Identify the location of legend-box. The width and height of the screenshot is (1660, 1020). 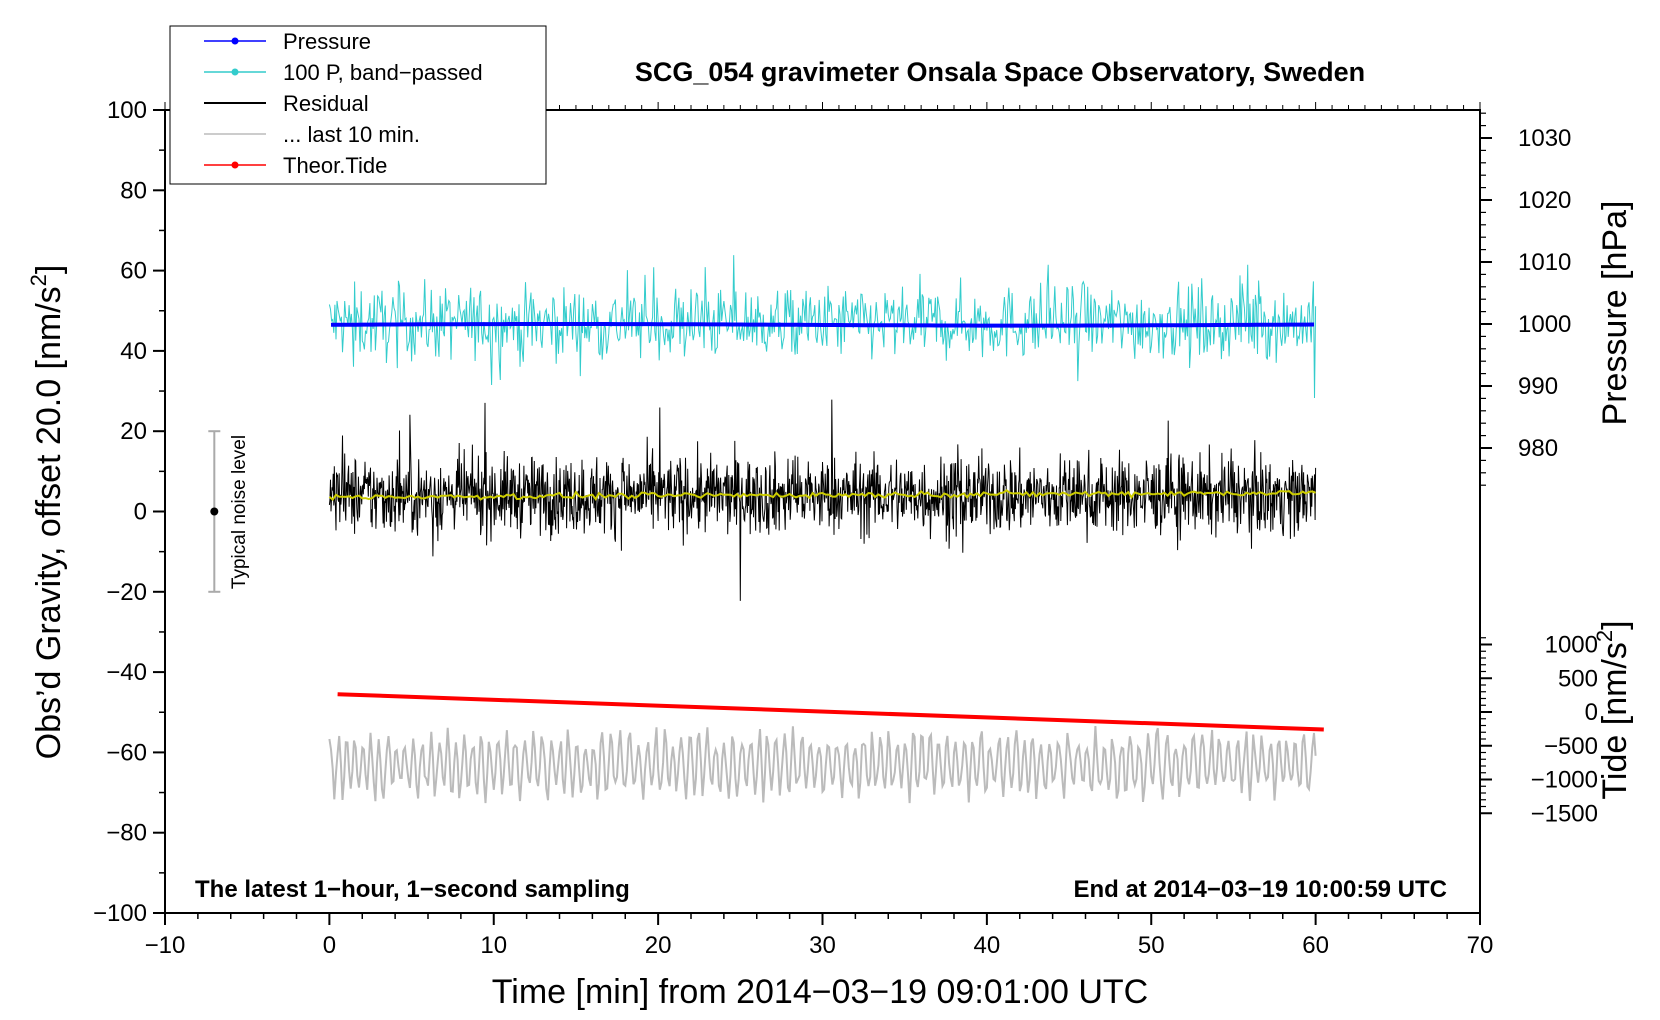
(358, 105).